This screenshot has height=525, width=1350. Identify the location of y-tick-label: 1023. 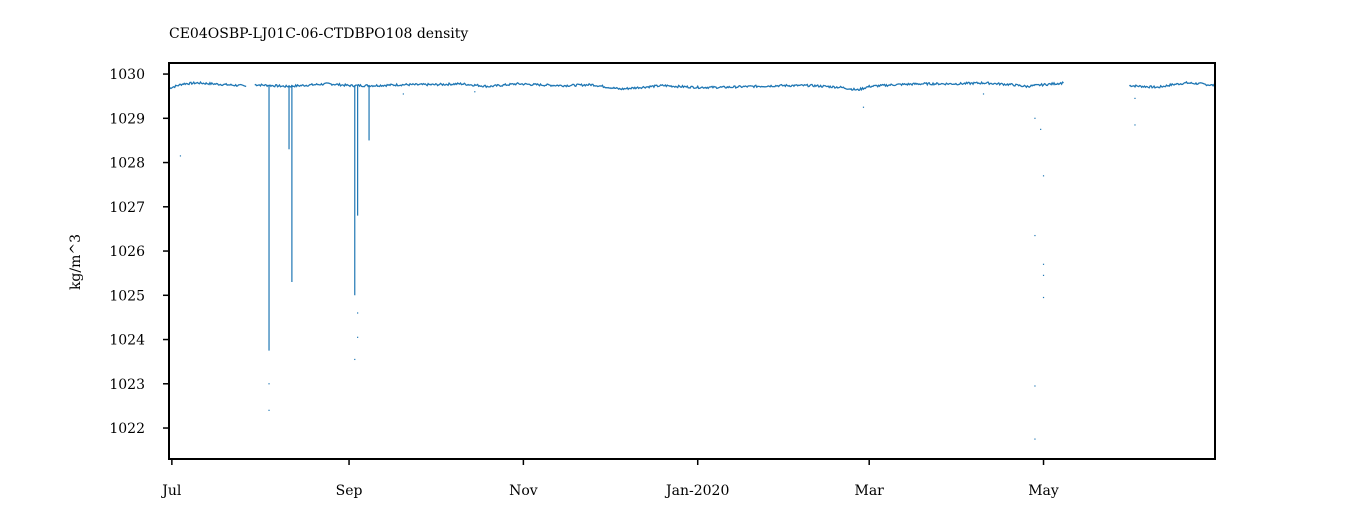
(127, 385).